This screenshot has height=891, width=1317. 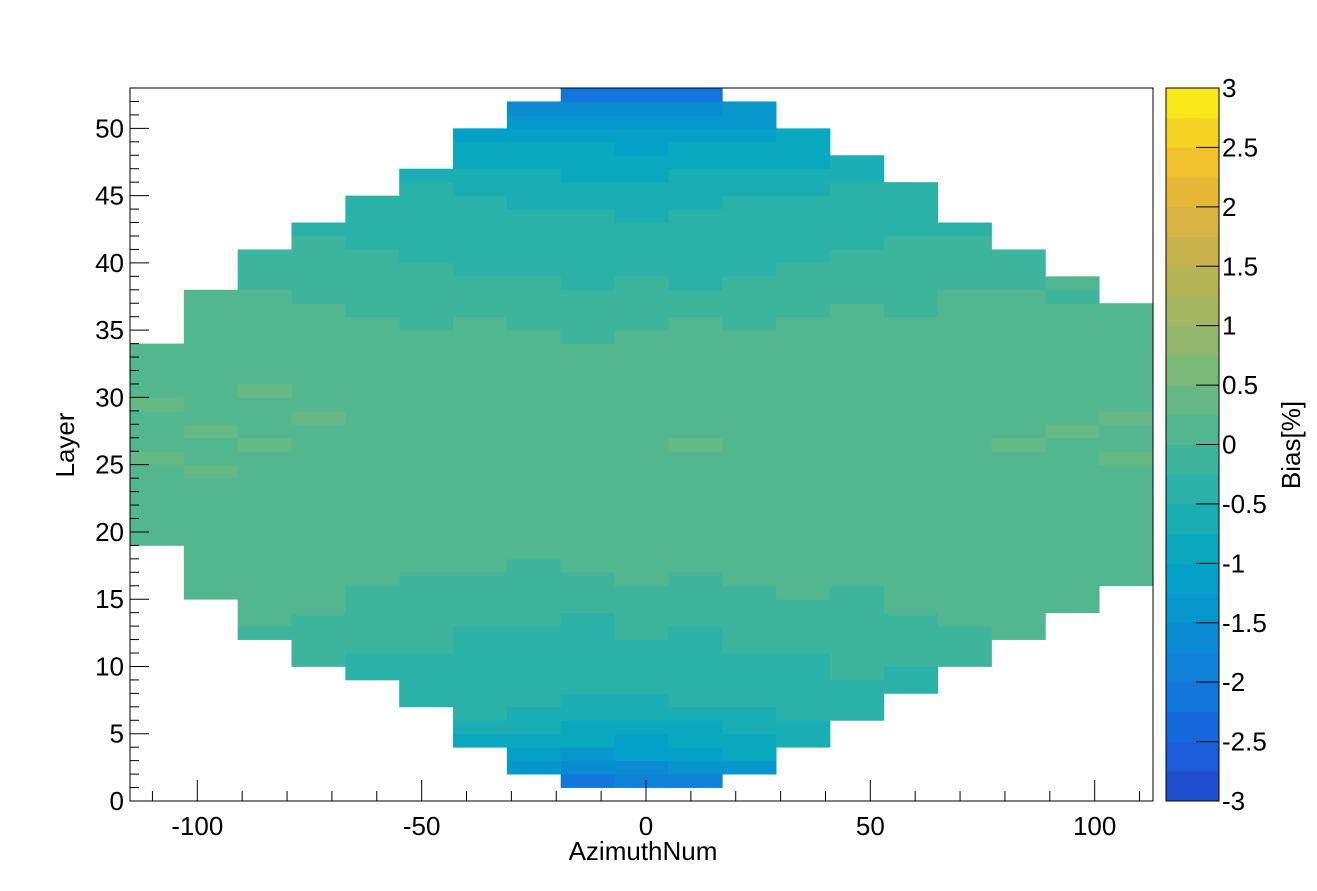 What do you see at coordinates (1192, 310) in the screenshot?
I see `colorbar-band` at bounding box center [1192, 310].